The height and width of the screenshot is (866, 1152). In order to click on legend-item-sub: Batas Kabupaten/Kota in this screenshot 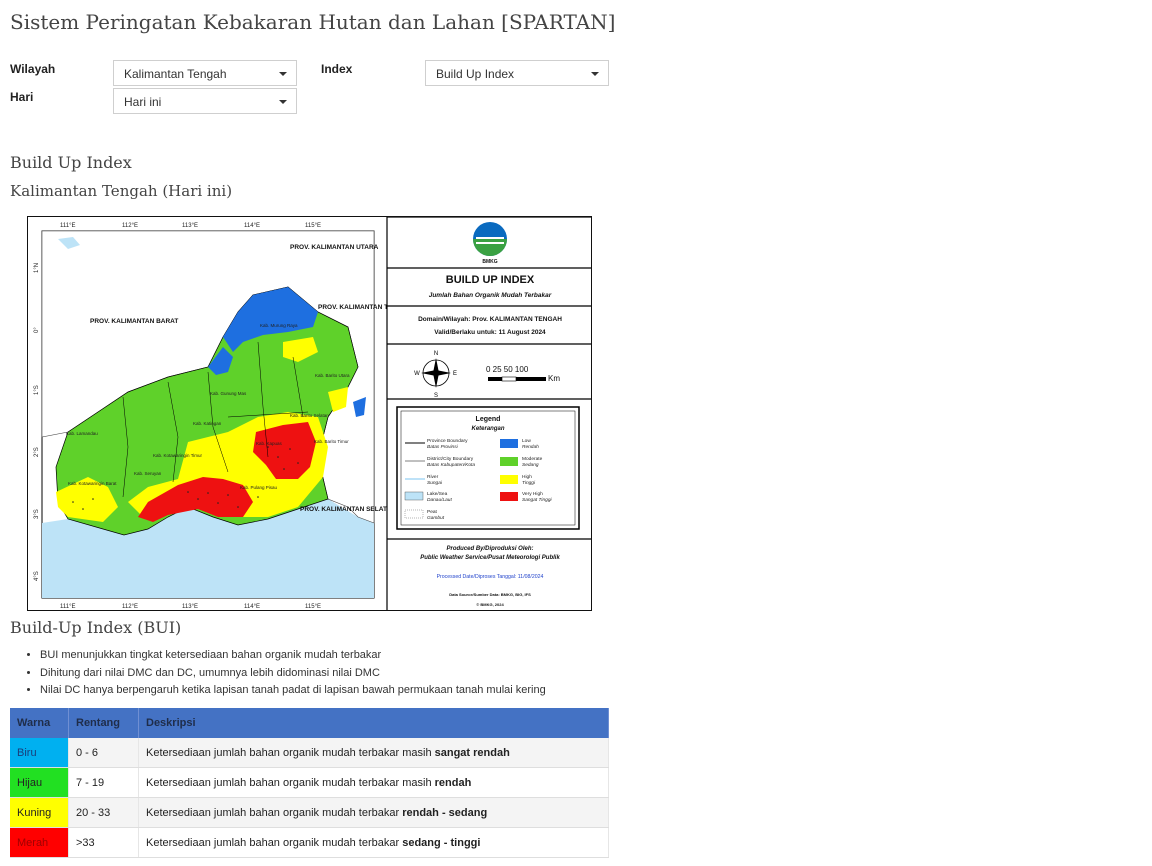, I will do `click(451, 465)`.